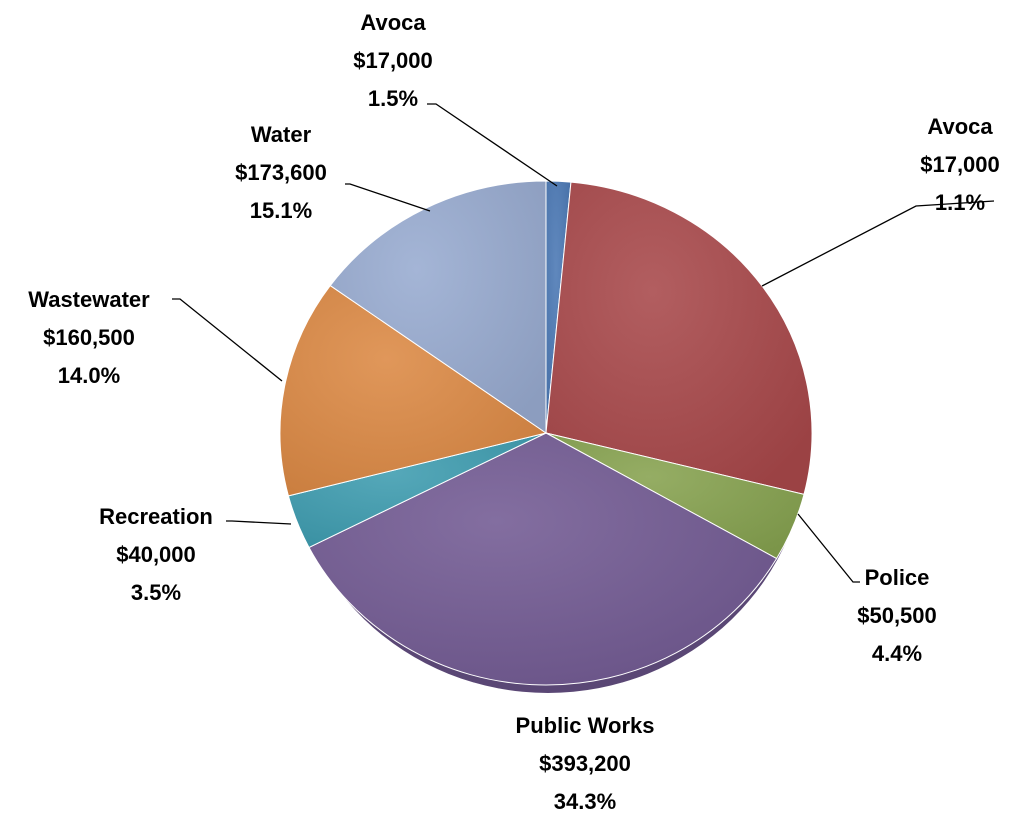  Describe the element at coordinates (281, 134) in the screenshot. I see `data-label-name-6: Water` at that location.